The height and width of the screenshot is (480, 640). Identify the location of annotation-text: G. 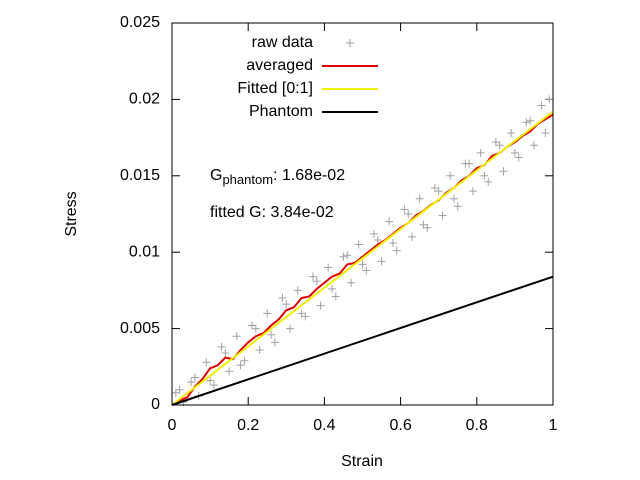
(216, 175).